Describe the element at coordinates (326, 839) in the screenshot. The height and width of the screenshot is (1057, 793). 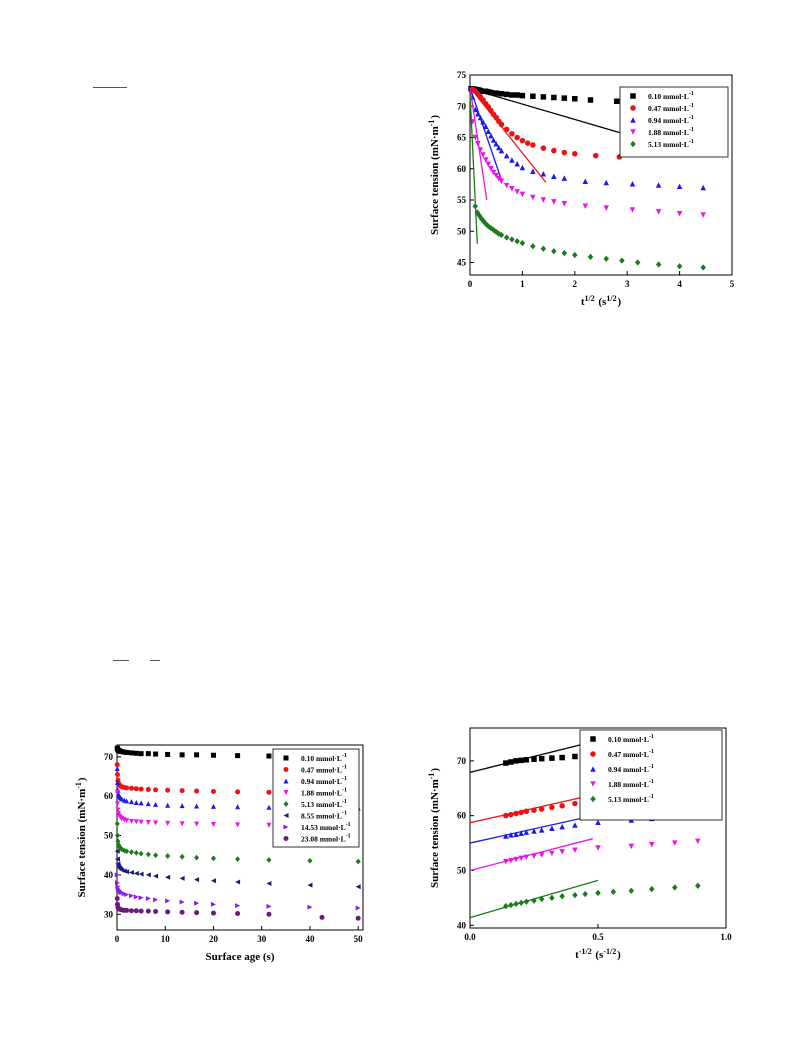
I see `legend-label: 23.08 mmol·L-1` at that location.